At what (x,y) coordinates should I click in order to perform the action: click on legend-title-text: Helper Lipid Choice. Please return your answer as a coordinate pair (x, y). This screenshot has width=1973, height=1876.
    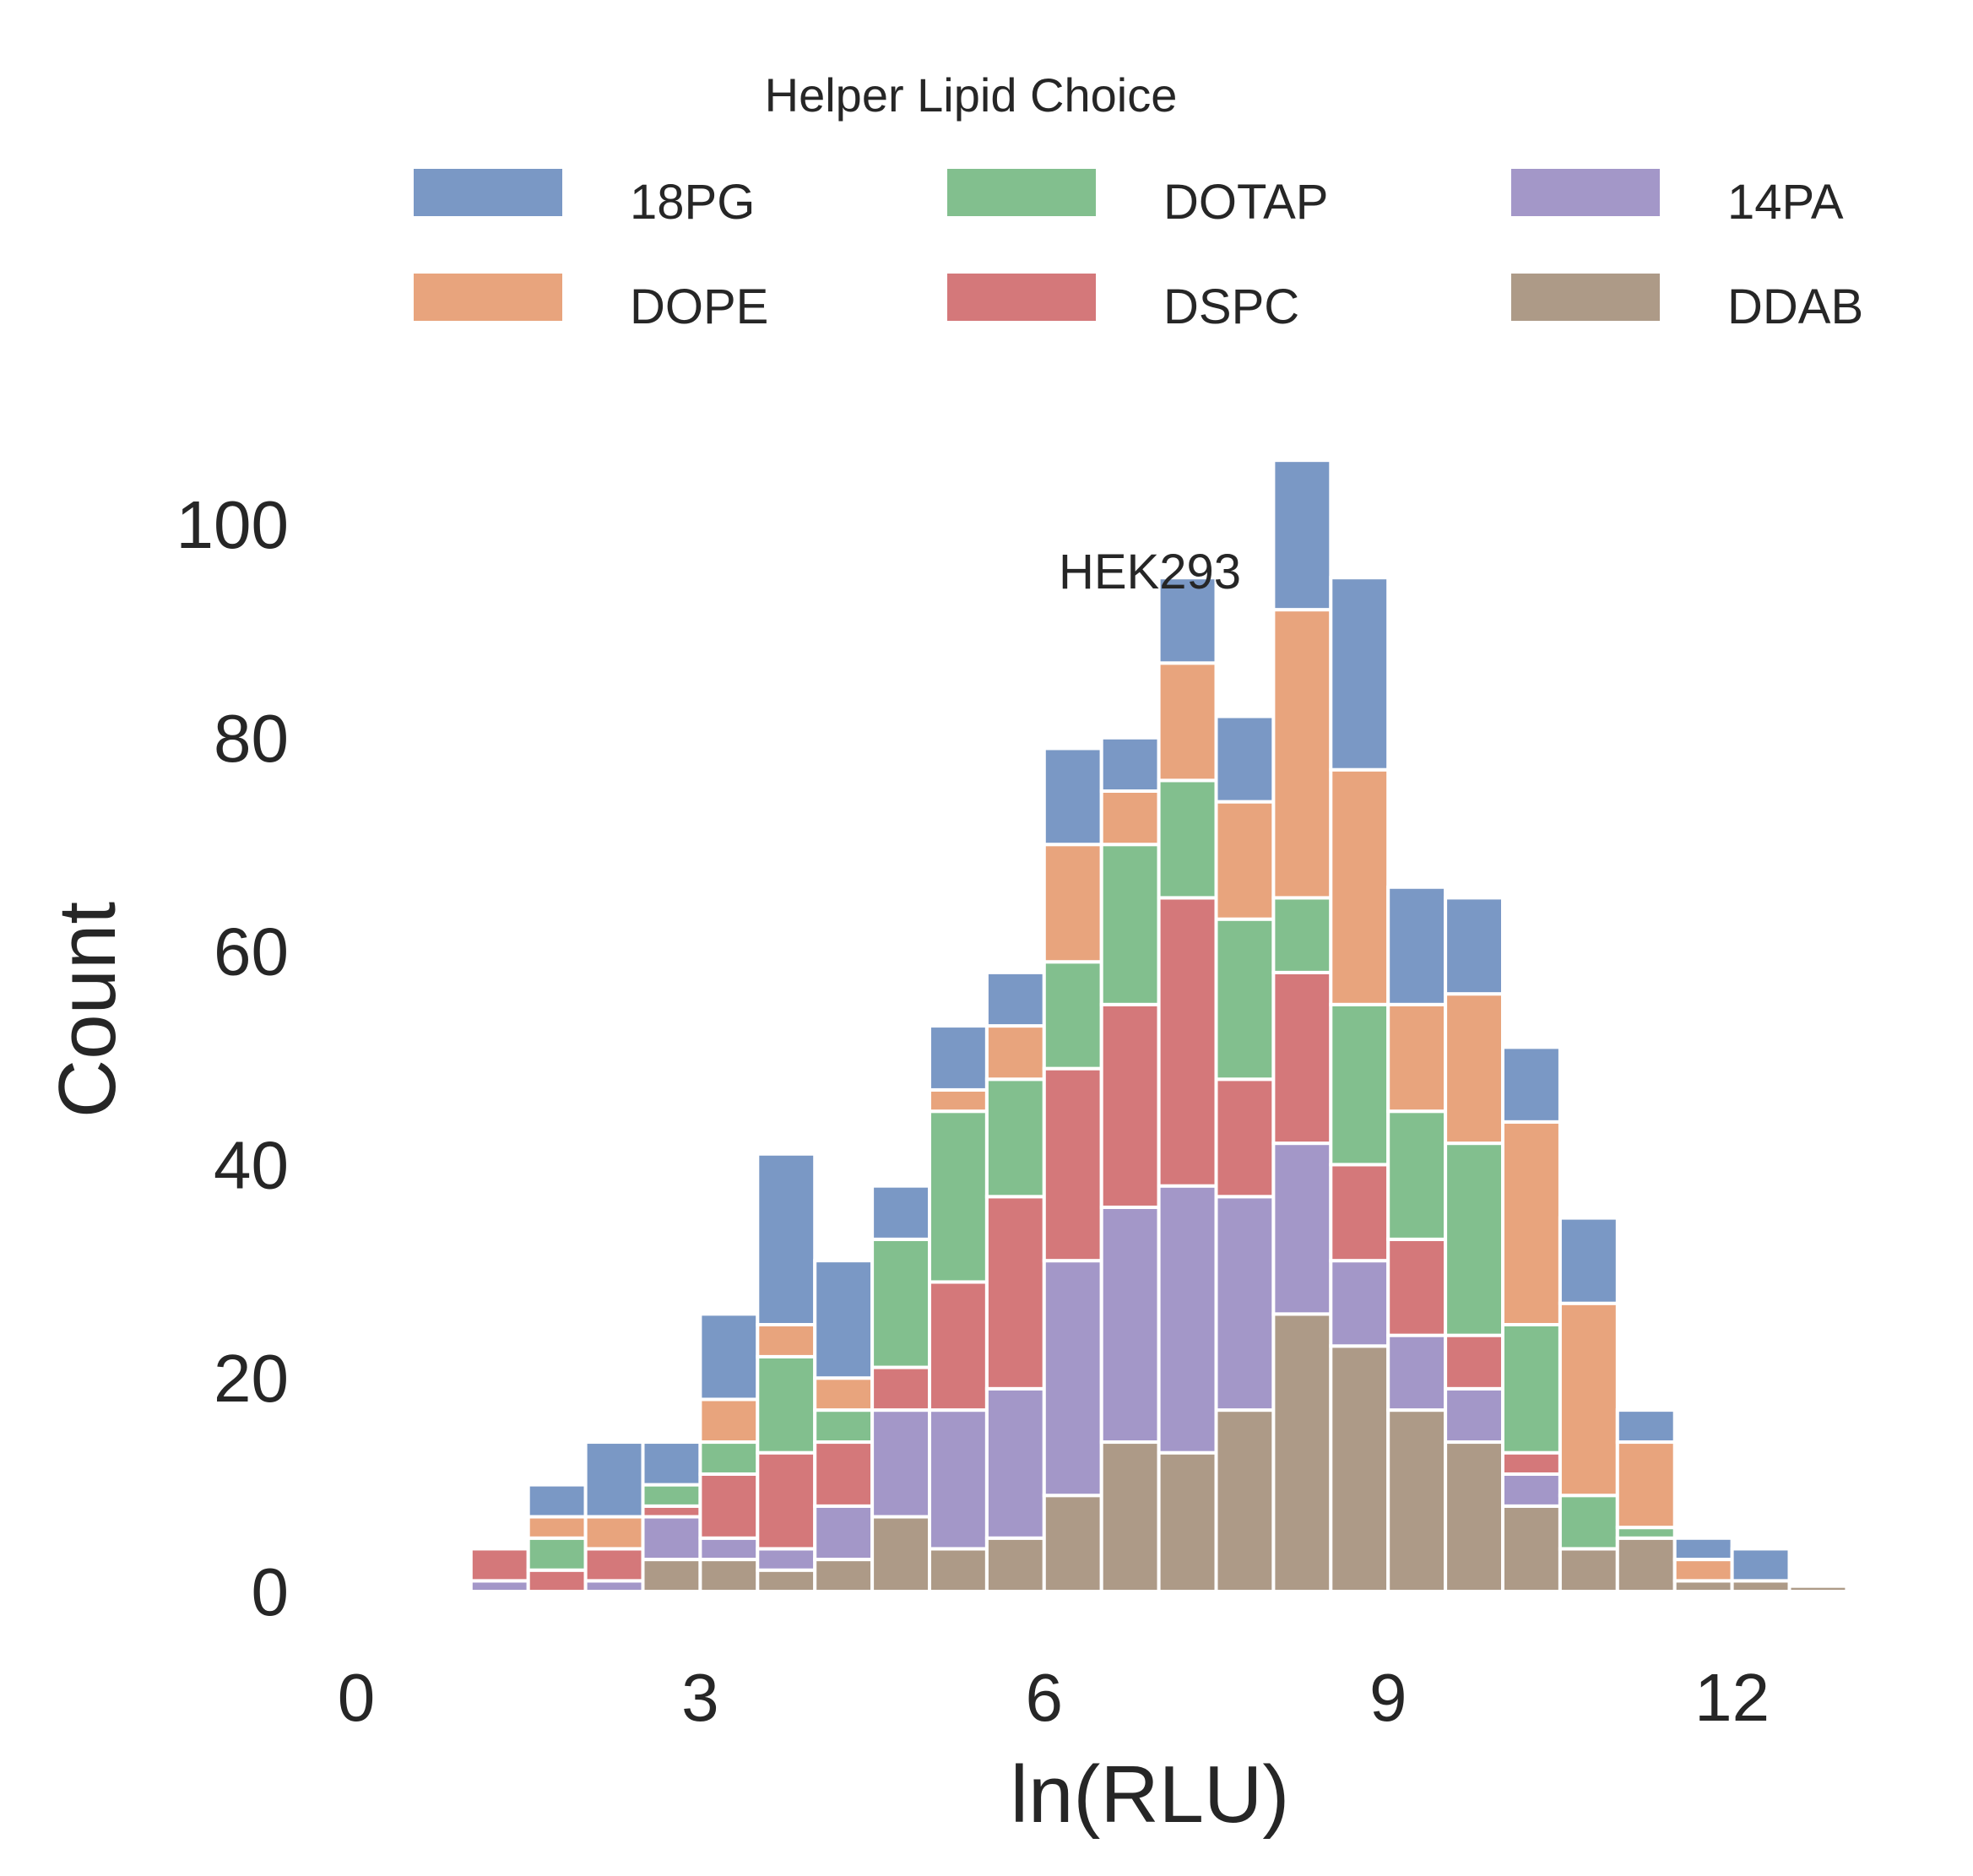
    Looking at the image, I should click on (971, 95).